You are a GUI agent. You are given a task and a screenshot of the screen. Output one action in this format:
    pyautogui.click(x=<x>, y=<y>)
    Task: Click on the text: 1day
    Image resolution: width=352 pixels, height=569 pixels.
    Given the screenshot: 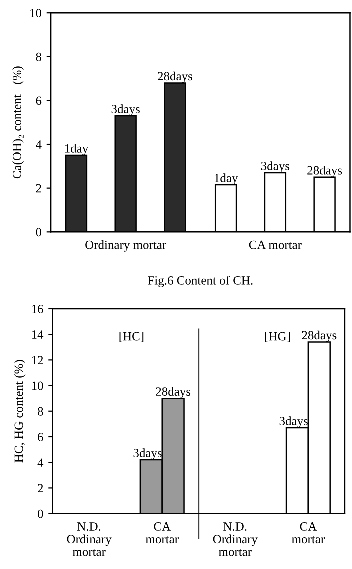 What is the action you would take?
    pyautogui.click(x=77, y=150)
    